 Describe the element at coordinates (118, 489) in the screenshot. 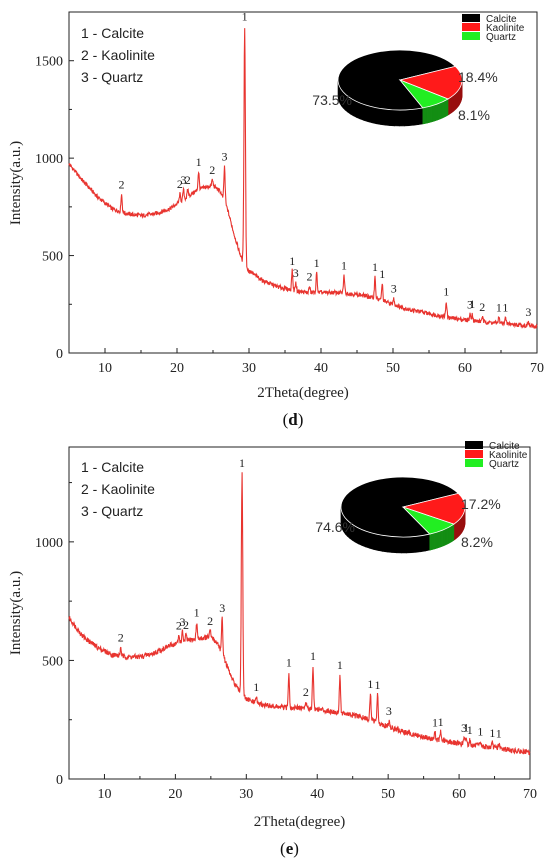

I see `phase-legend-entry: 2 - Kaolinite` at that location.